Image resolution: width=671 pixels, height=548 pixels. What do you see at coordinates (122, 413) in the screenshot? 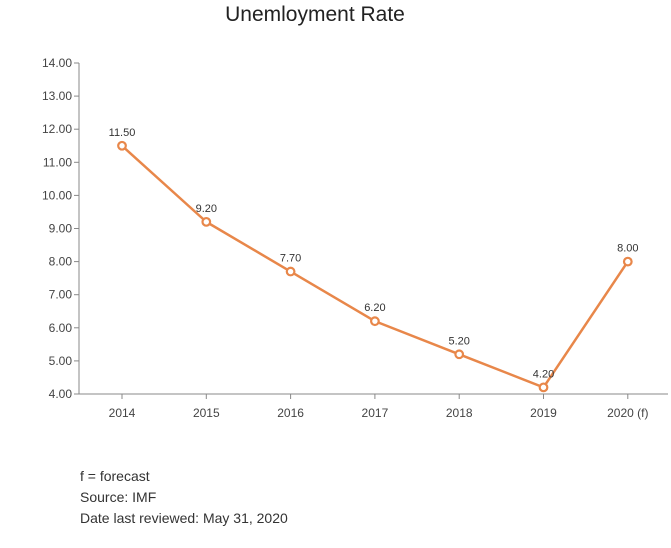
I see `x-tick-label: 2014` at bounding box center [122, 413].